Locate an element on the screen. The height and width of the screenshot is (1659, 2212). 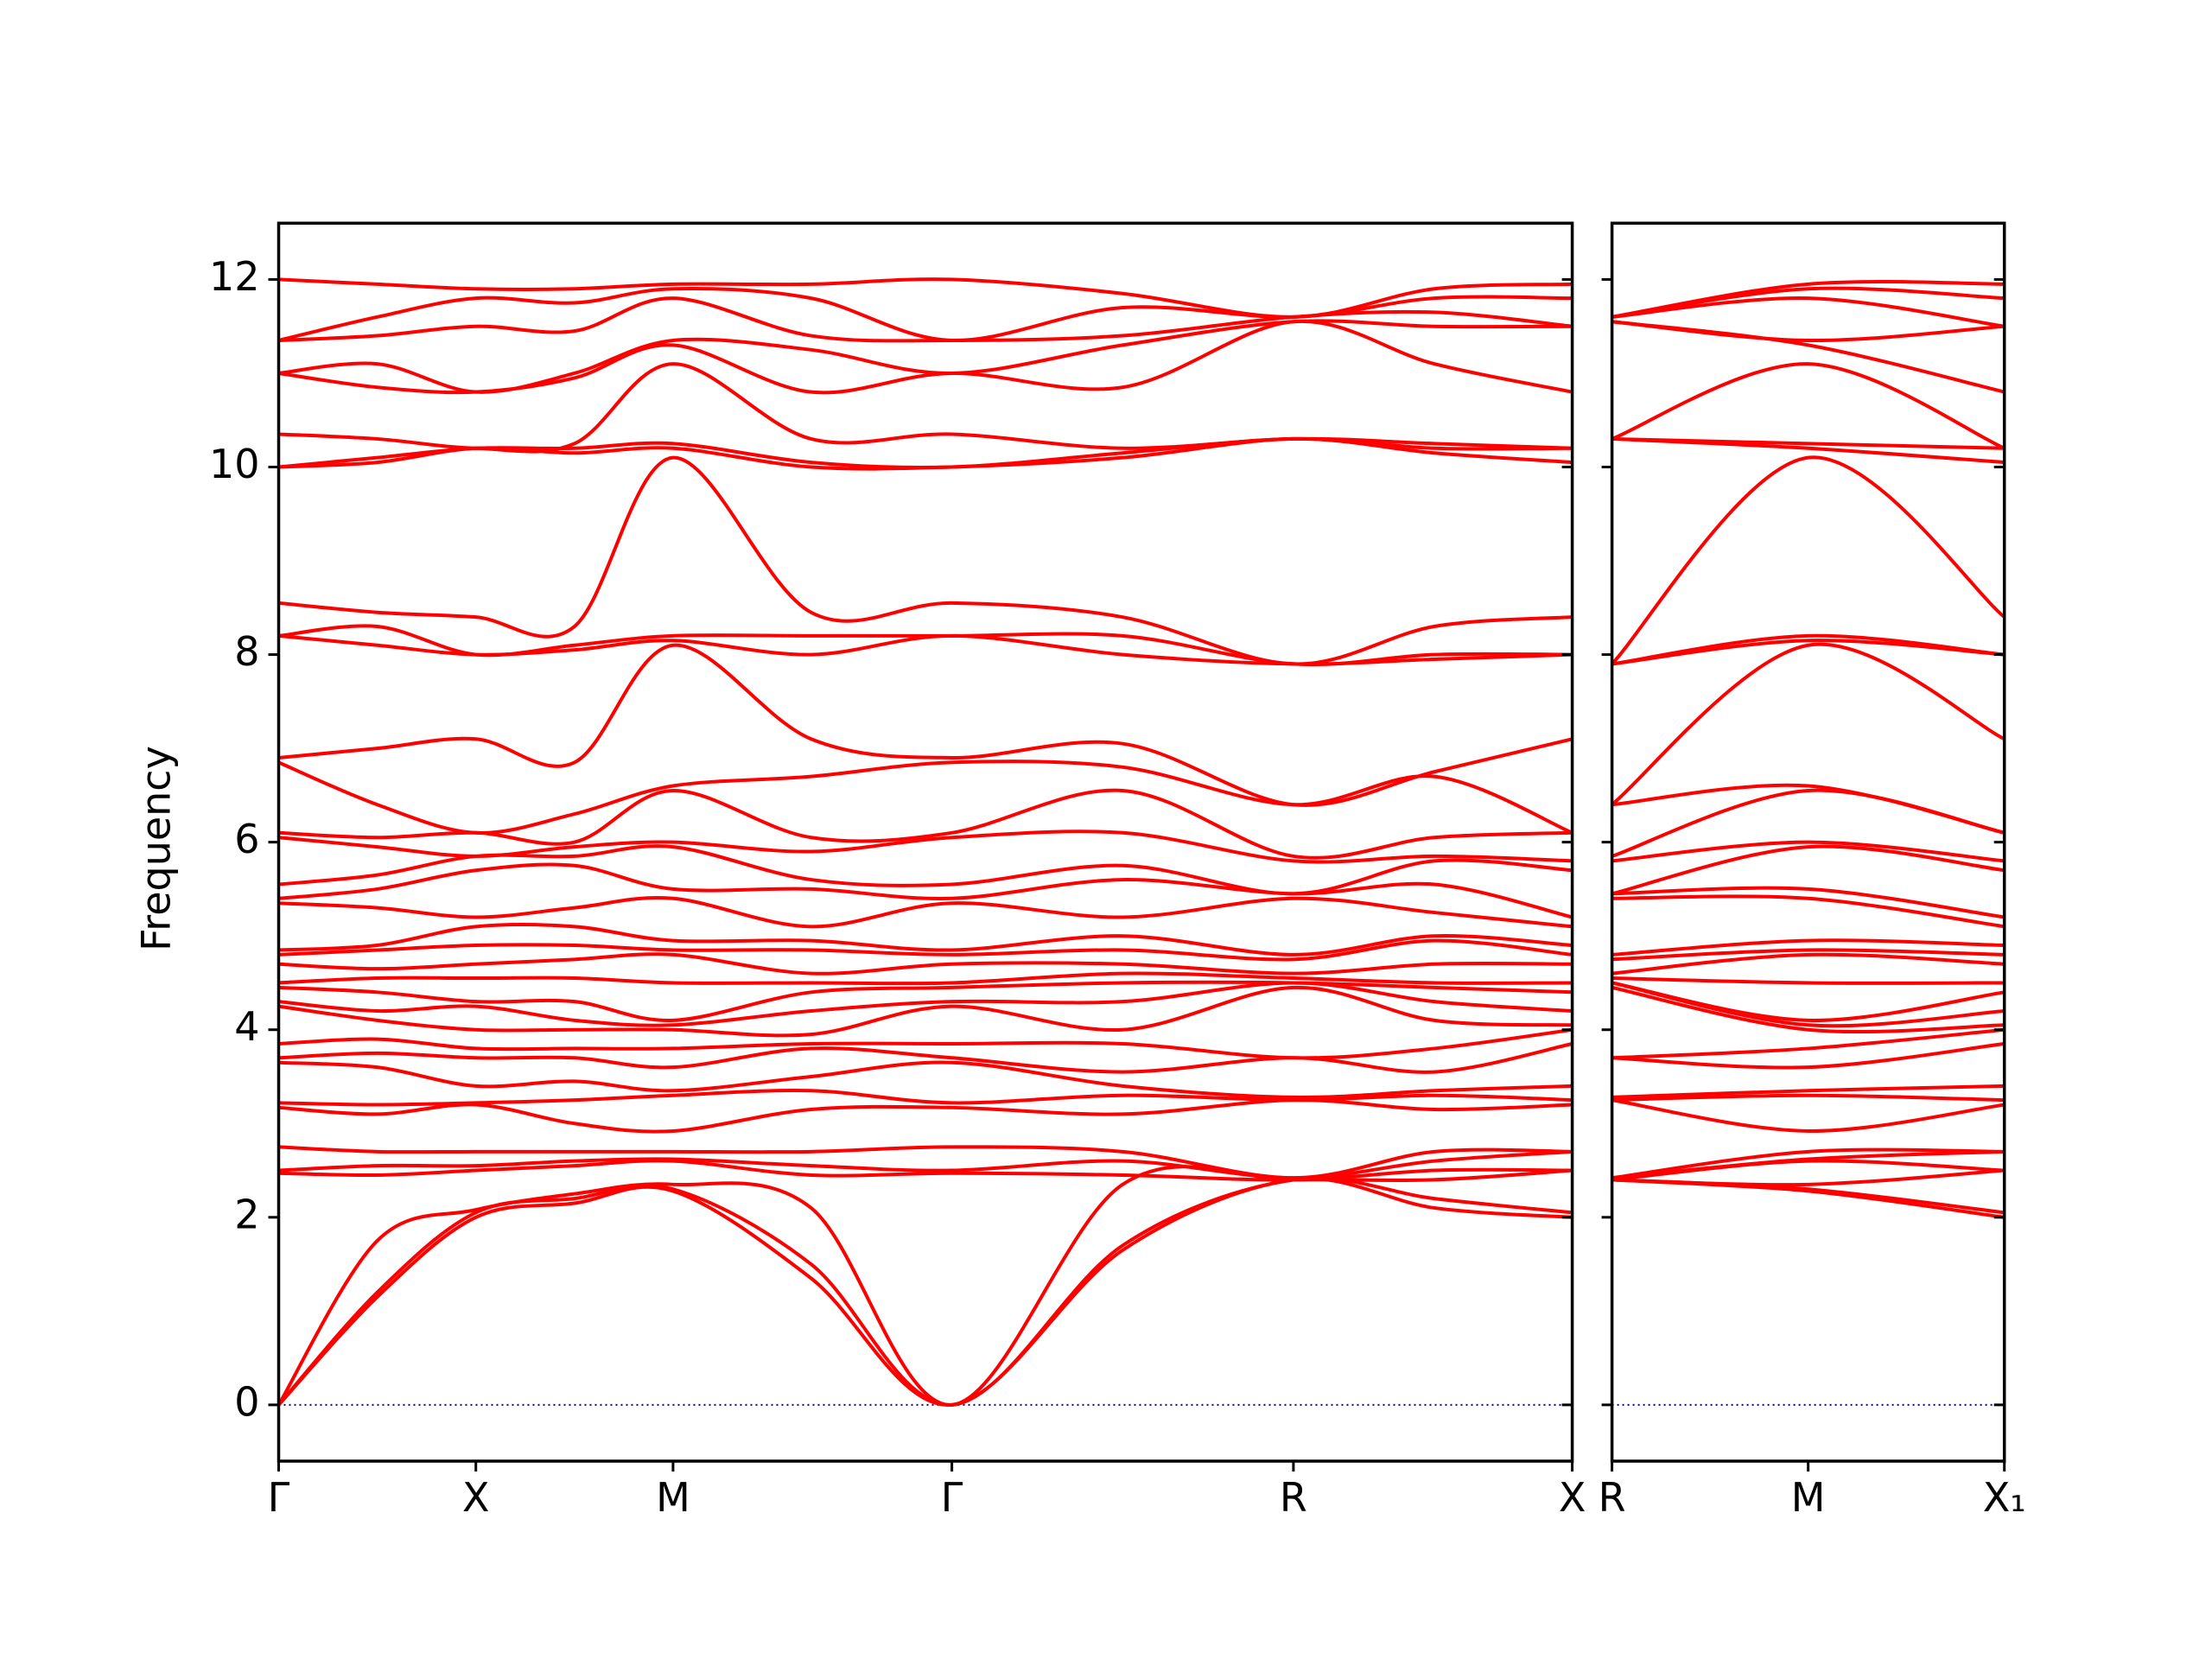
y-tick-label: 8 is located at coordinates (246, 651).